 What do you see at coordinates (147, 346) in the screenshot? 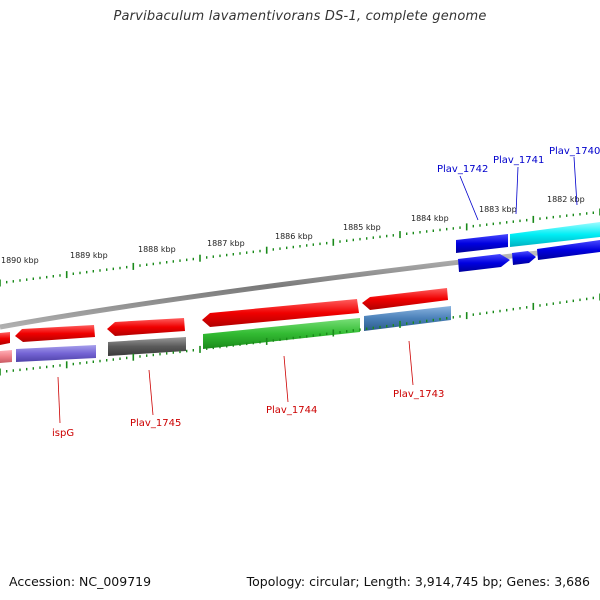
I see `gene-gray-1745-band` at bounding box center [147, 346].